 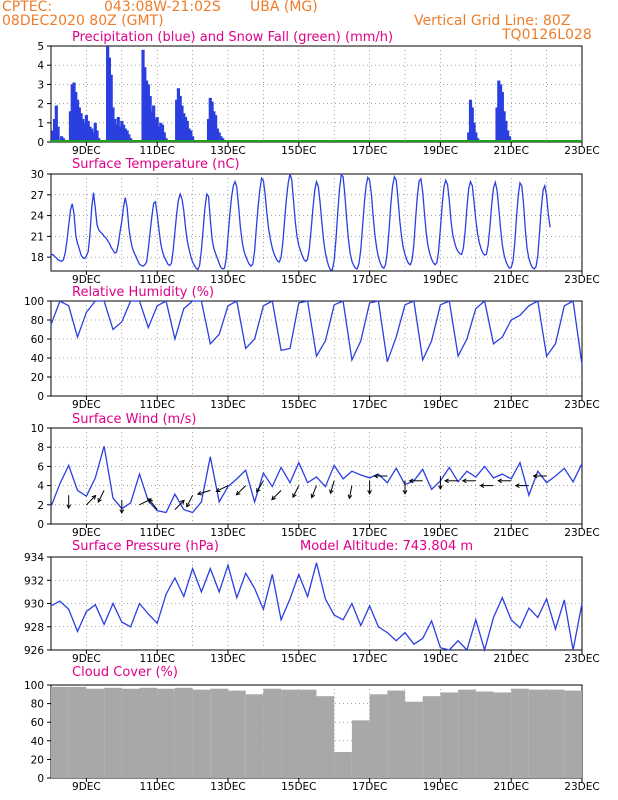 What do you see at coordinates (34, 605) in the screenshot?
I see `y-tick-label: 930` at bounding box center [34, 605].